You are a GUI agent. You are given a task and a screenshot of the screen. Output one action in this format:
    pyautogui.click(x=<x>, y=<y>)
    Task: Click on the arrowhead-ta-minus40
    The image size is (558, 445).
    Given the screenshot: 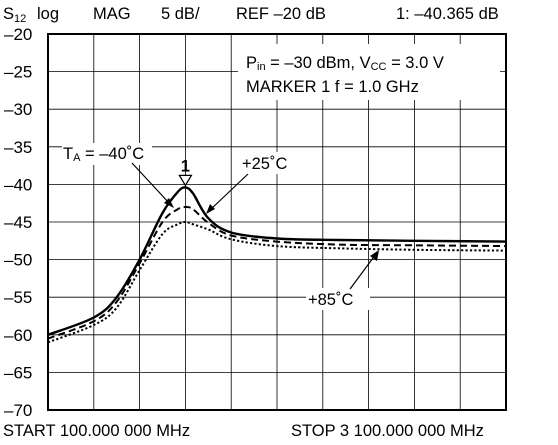 What is the action you would take?
    pyautogui.click(x=169, y=203)
    